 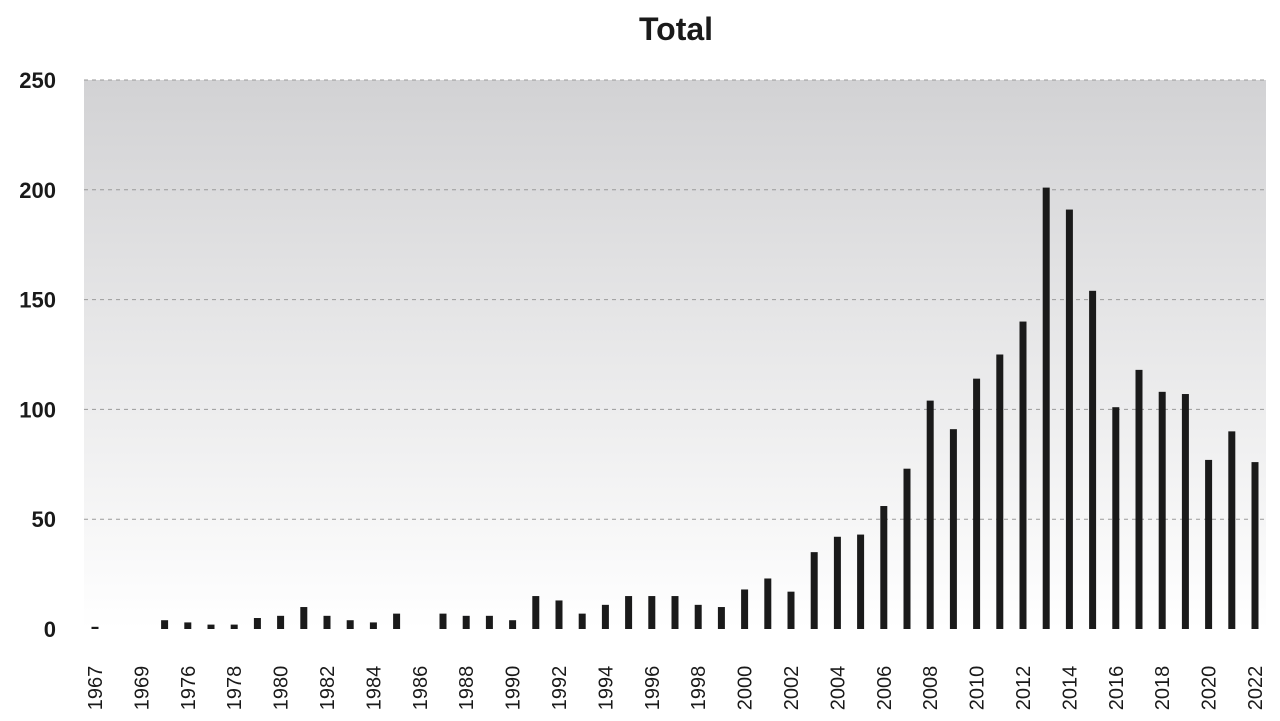 I want to click on bar-1975, so click(x=165, y=624).